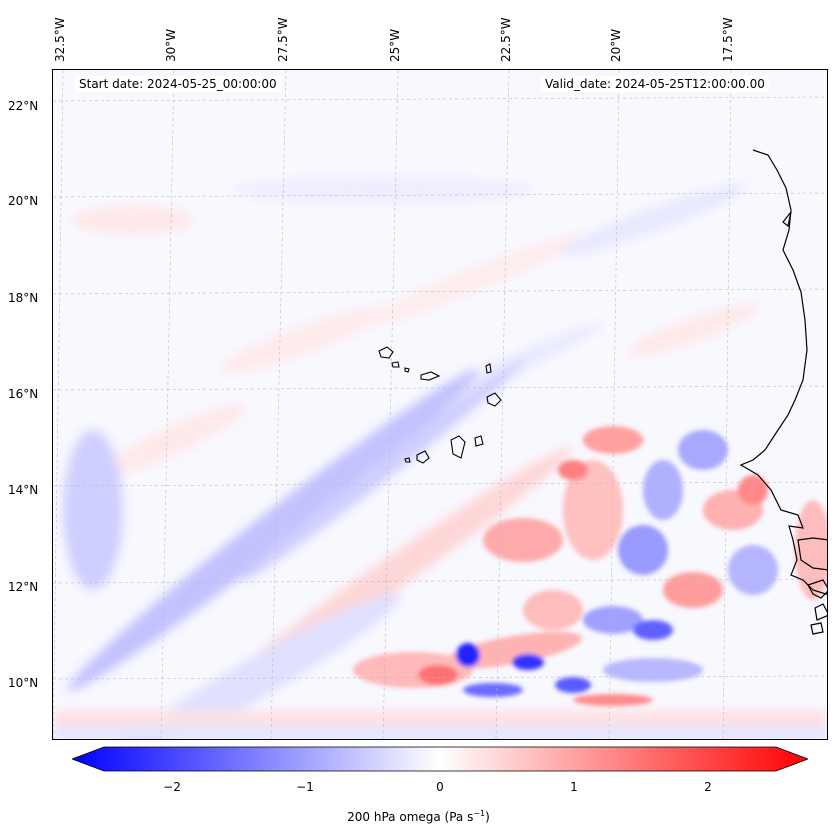 The width and height of the screenshot is (837, 839). I want to click on lon-label-27-5w: 27.5°W, so click(283, 39).